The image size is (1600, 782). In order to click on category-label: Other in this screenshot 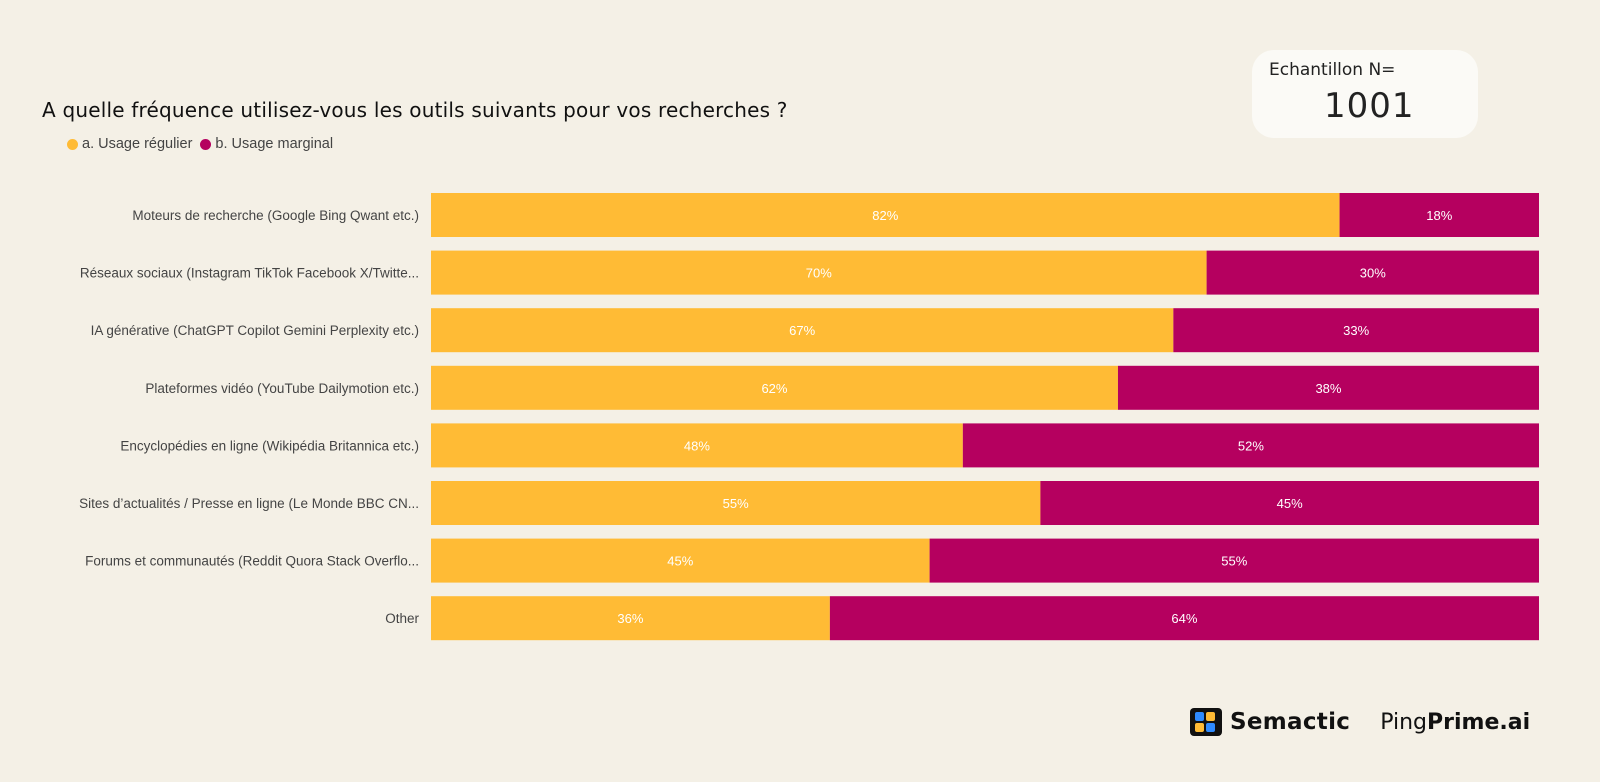, I will do `click(402, 618)`.